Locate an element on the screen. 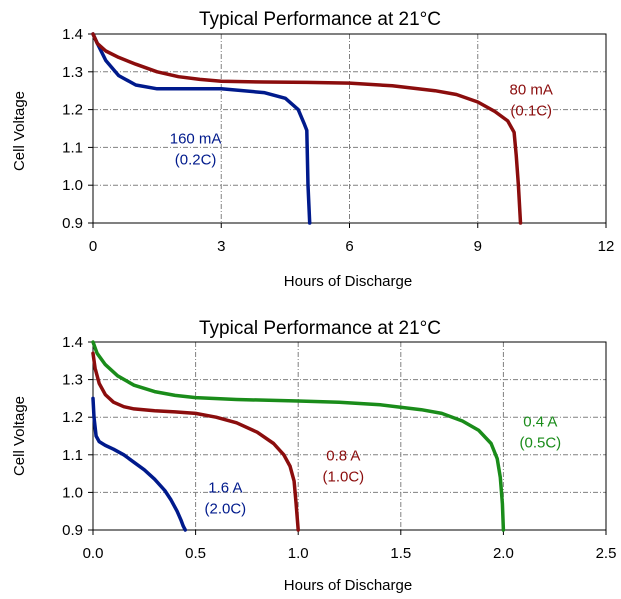 The height and width of the screenshot is (599, 621). x-tick-label: 1.0 is located at coordinates (298, 553).